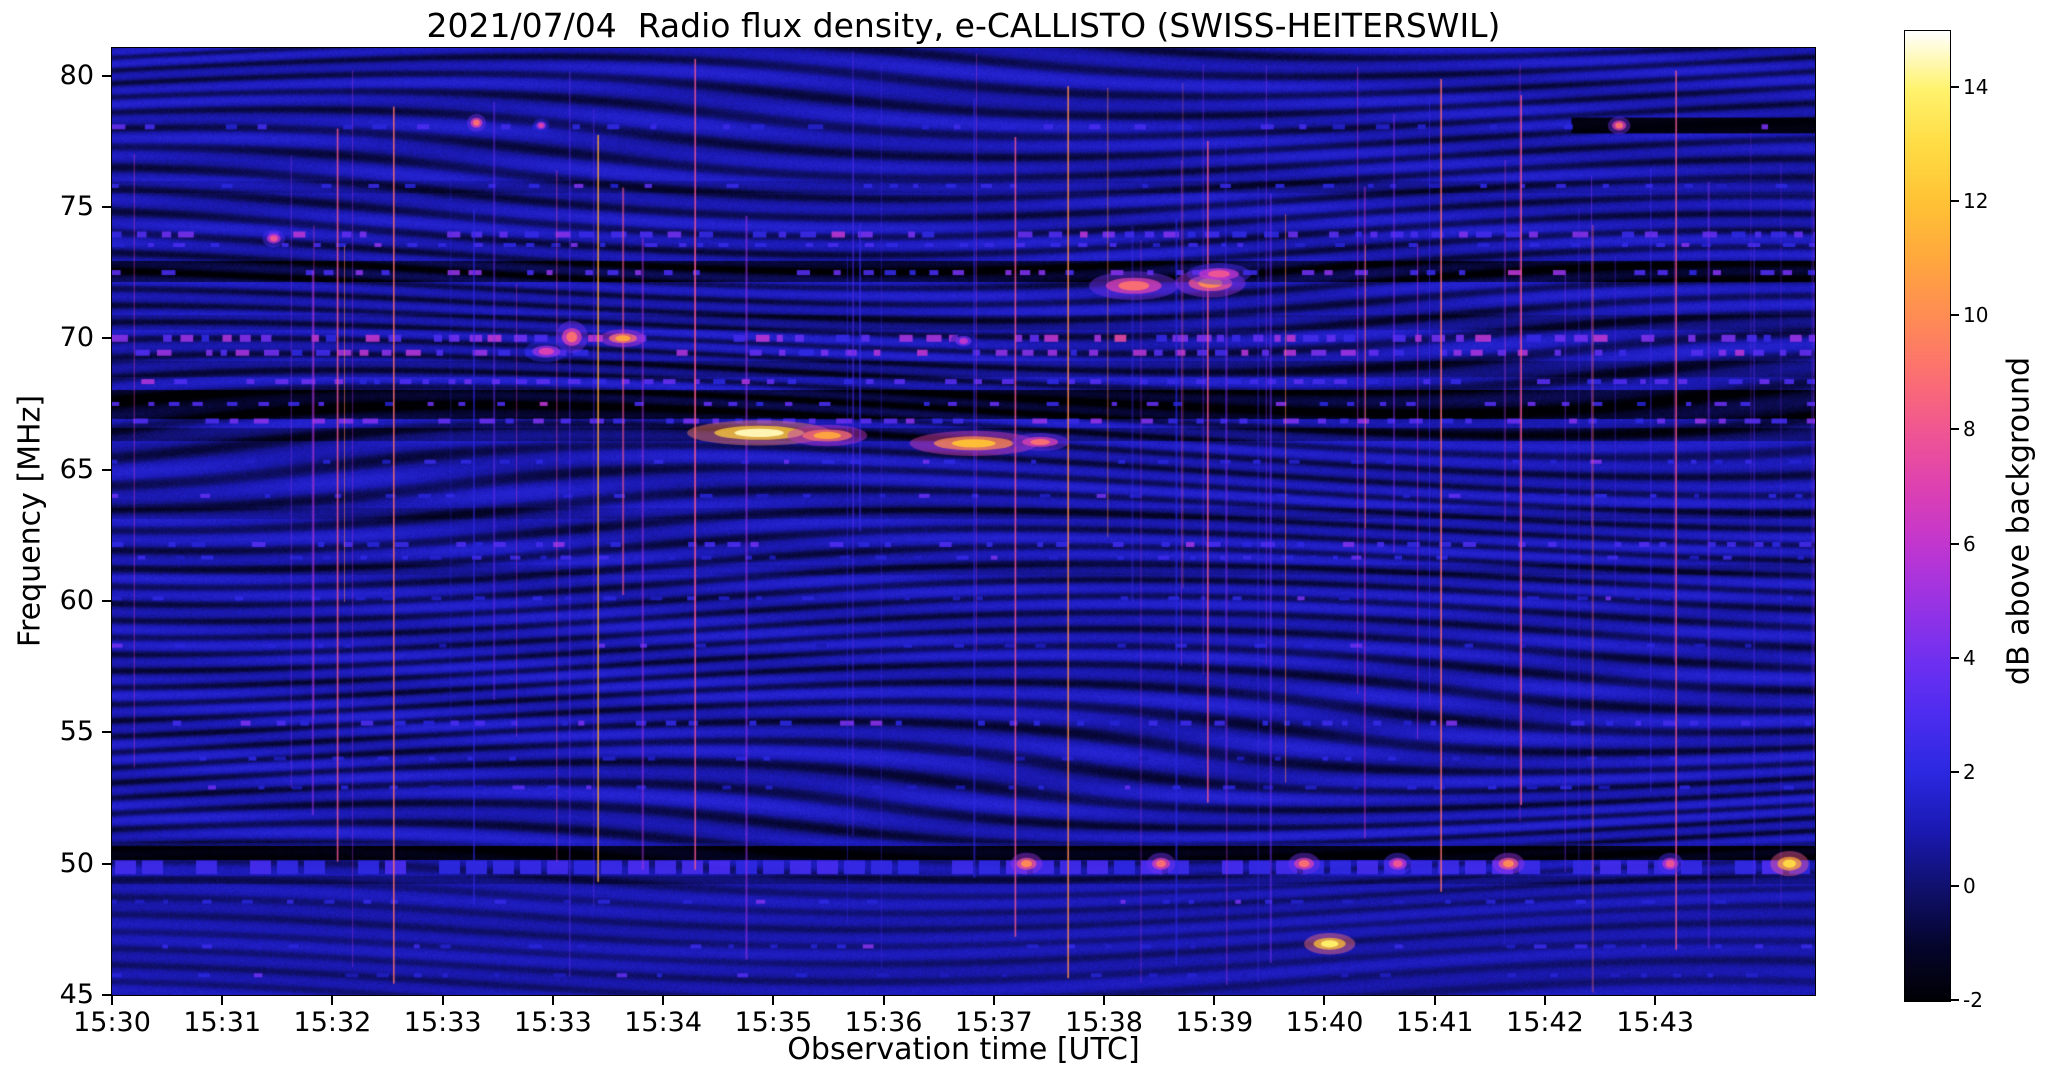 The height and width of the screenshot is (1067, 2047). Describe the element at coordinates (112, 1022) in the screenshot. I see `x-tick-label: 15:30` at that location.